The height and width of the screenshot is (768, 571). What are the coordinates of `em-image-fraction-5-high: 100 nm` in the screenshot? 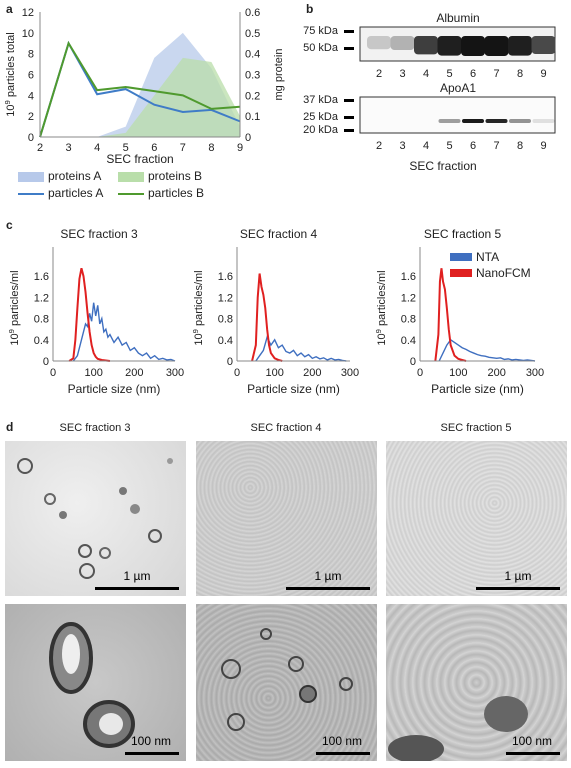 It's located at (476, 682).